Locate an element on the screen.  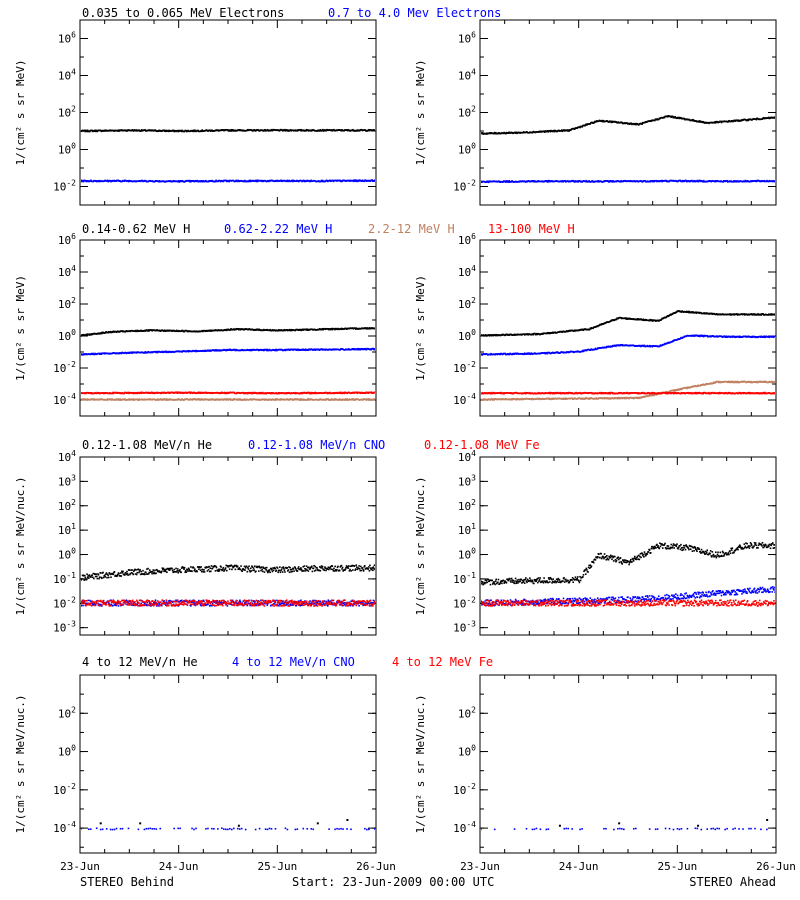
y-tick-label: 104 is located at coordinates (67, 271).